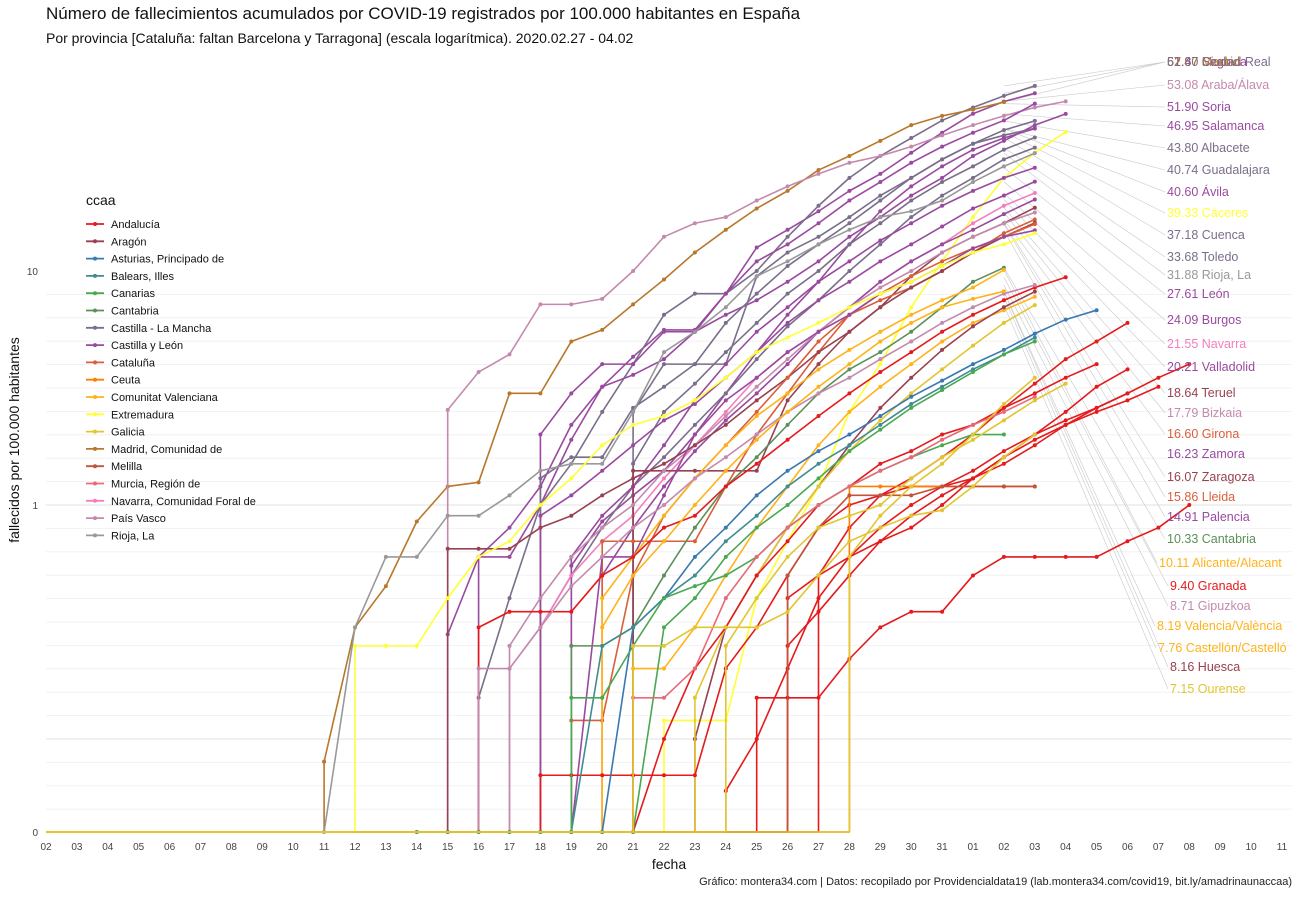 The width and height of the screenshot is (1300, 900). I want to click on x-tick-label: 30, so click(912, 847).